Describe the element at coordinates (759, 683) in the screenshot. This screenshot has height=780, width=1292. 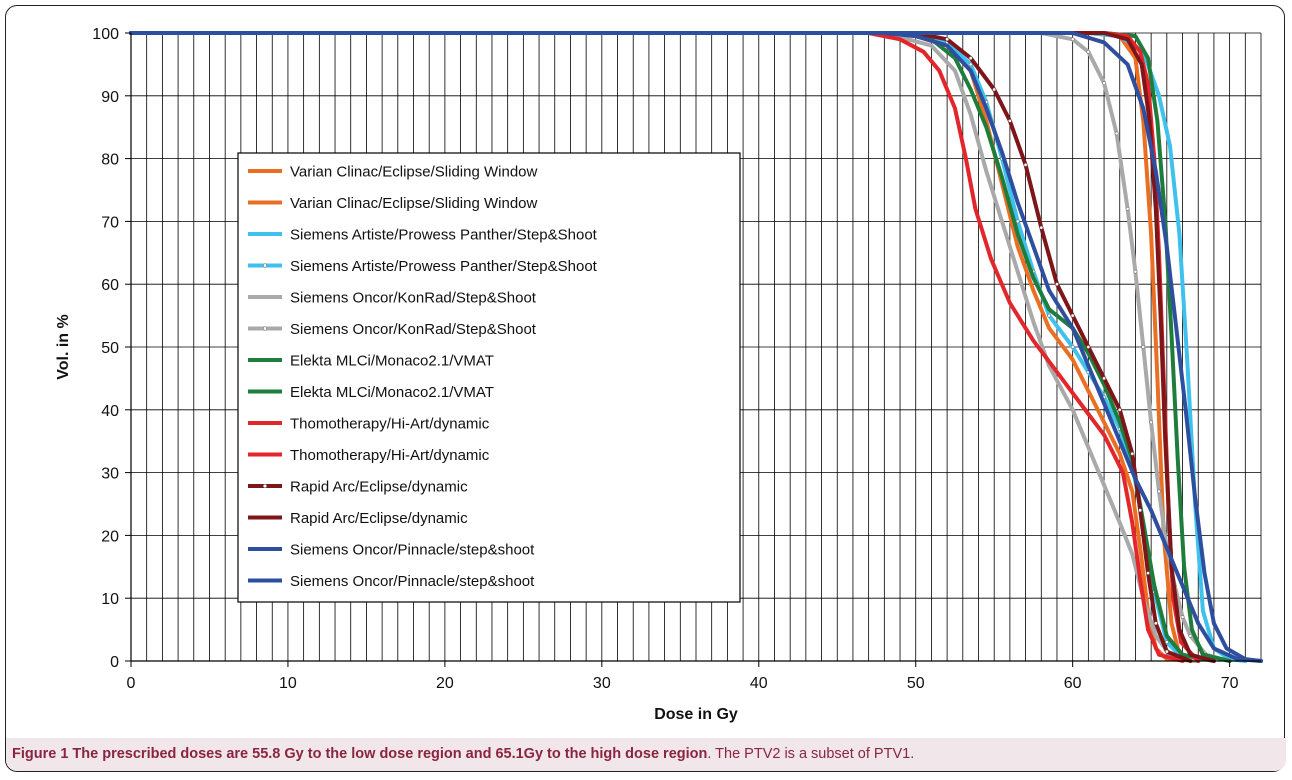
I see `x-tick-label: 40` at that location.